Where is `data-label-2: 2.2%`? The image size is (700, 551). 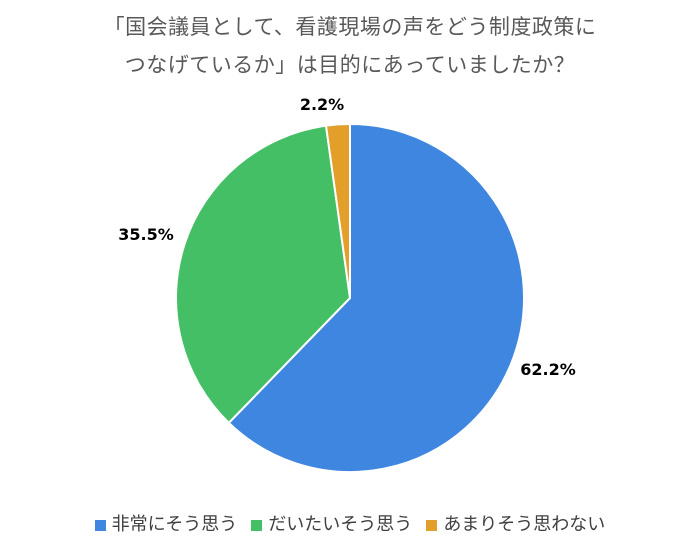 data-label-2: 2.2% is located at coordinates (322, 104).